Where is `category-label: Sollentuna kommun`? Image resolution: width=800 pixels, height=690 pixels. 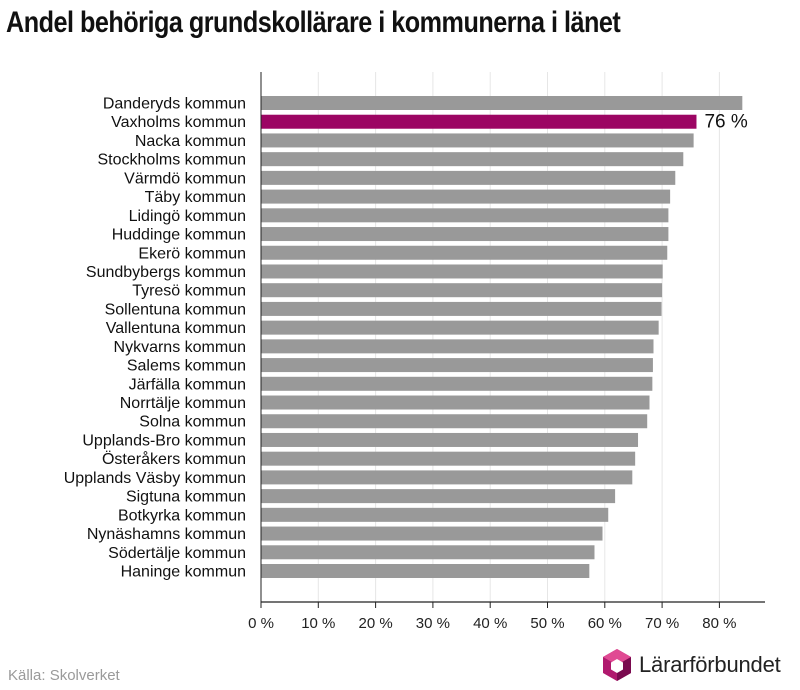 category-label: Sollentuna kommun is located at coordinates (175, 309).